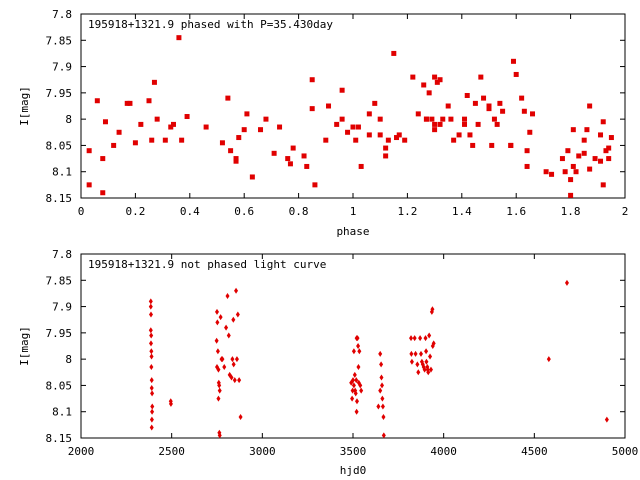  I want to click on unphased-plot-title: 195918+1321.9 not phased light curve, so click(207, 264).